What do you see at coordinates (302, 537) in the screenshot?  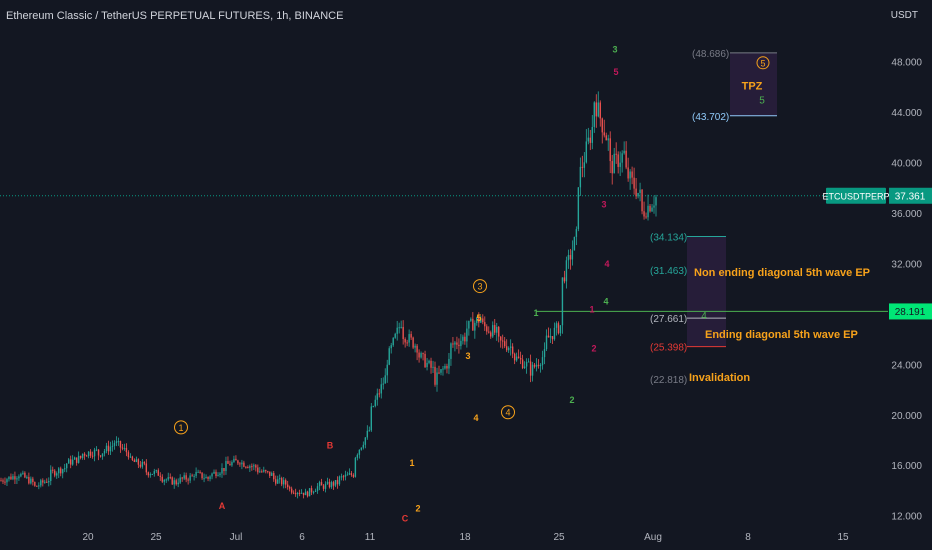 I see `x-tick-label: 6` at bounding box center [302, 537].